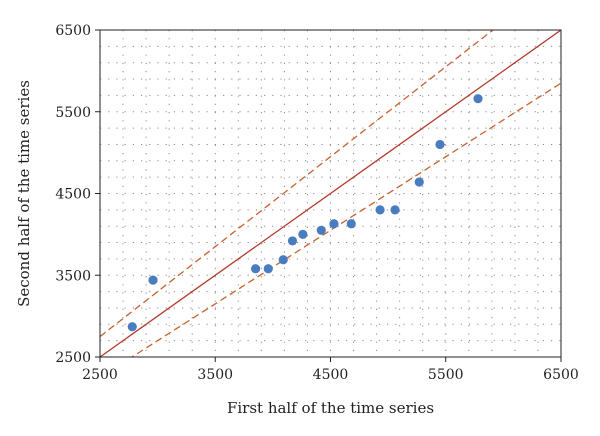 The height and width of the screenshot is (436, 600). What do you see at coordinates (330, 408) in the screenshot?
I see `x-axis-label: First half of the time series` at bounding box center [330, 408].